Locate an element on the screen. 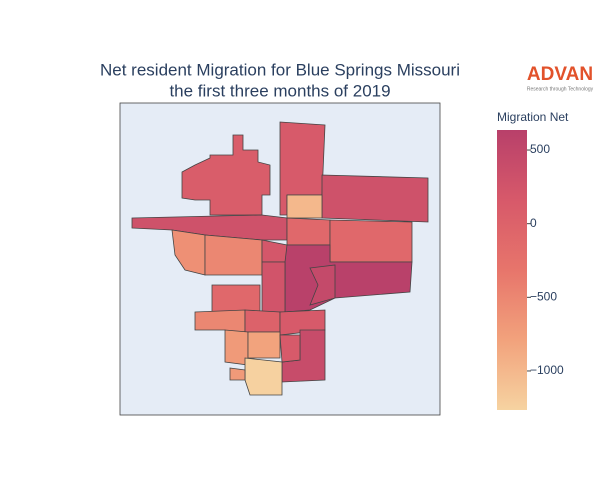  colorbar-tick-label: −500 is located at coordinates (543, 296).